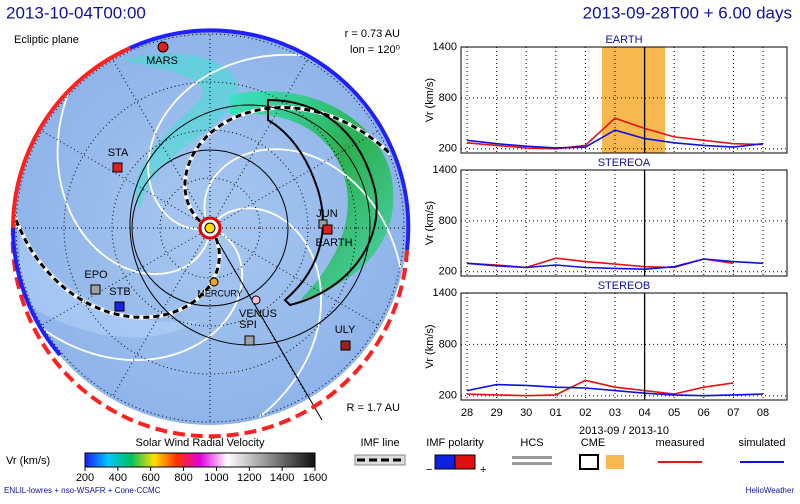  What do you see at coordinates (118, 153) in the screenshot?
I see `body-label: STA` at bounding box center [118, 153].